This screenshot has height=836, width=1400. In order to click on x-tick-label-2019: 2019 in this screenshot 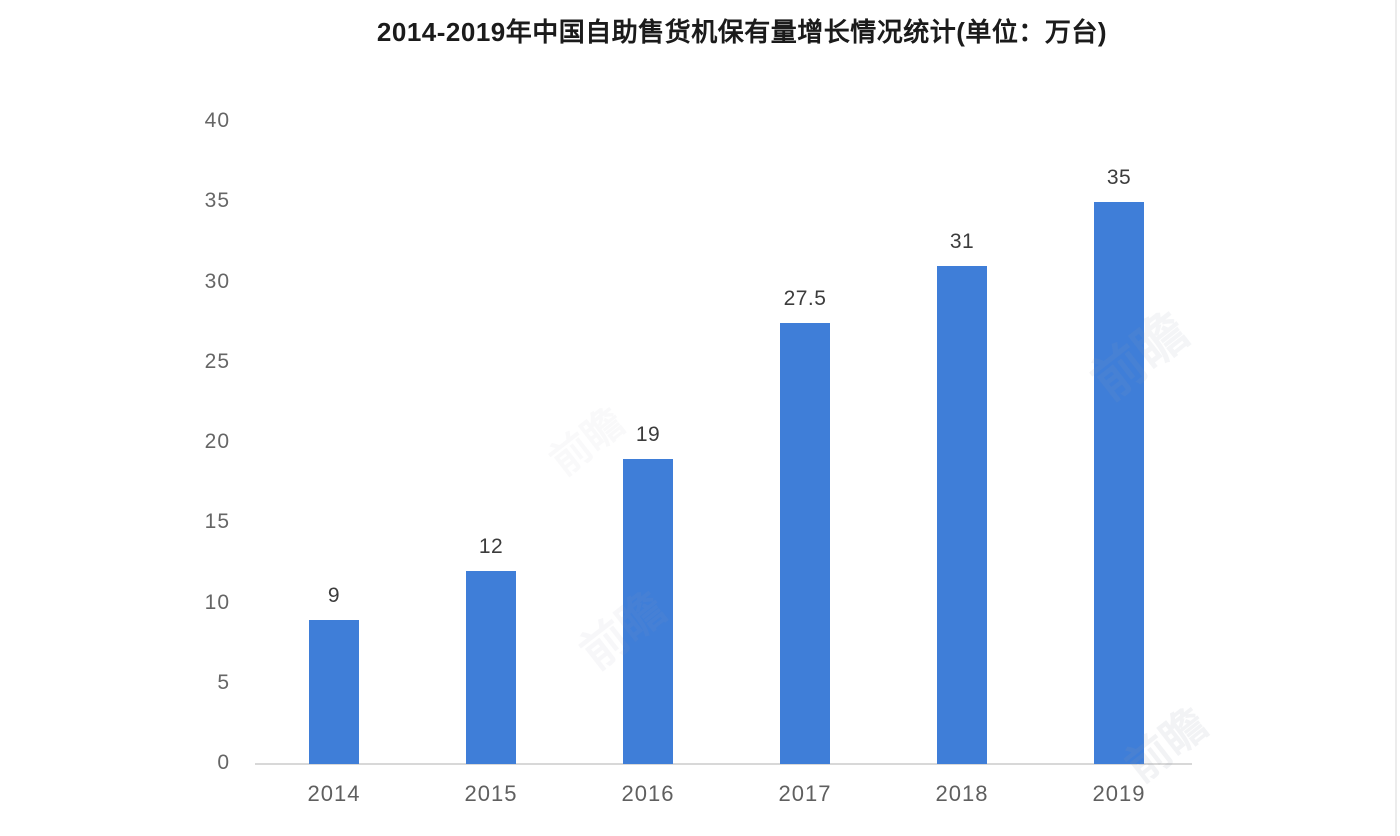, I will do `click(1119, 793)`.